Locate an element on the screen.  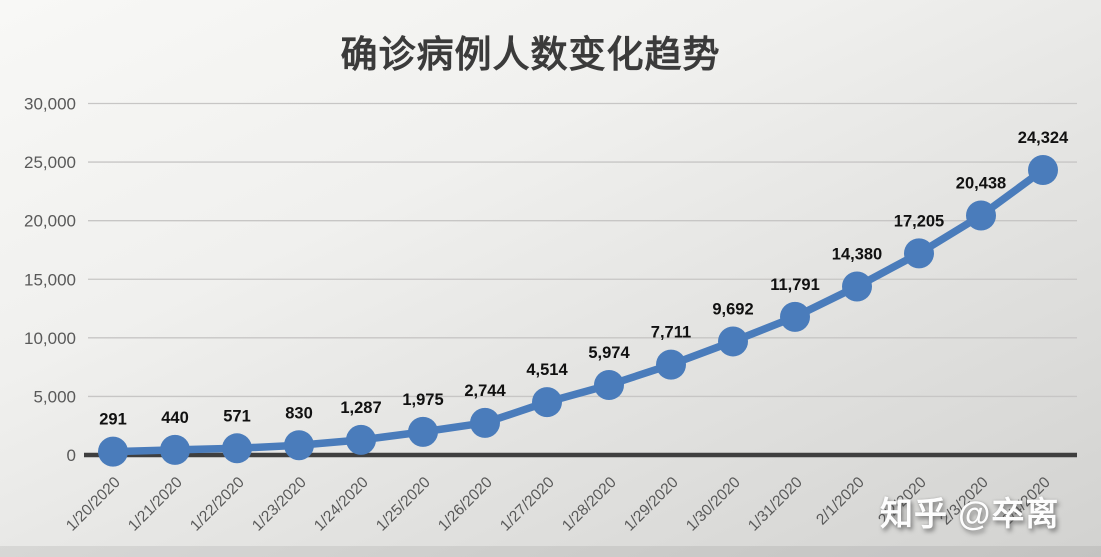
data-label: 11,791 is located at coordinates (795, 285).